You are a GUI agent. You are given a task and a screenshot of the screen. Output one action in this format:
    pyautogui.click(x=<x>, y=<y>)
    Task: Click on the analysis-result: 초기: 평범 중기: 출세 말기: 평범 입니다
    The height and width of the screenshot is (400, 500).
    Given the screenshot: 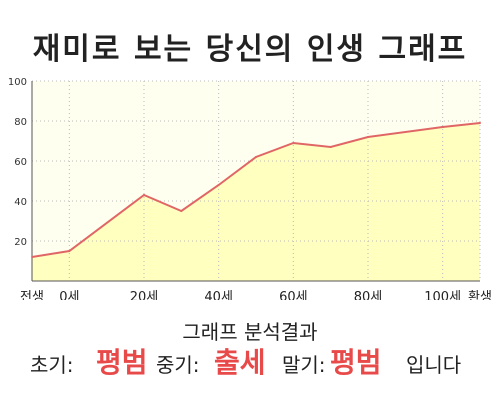 What is the action you would take?
    pyautogui.click(x=250, y=364)
    